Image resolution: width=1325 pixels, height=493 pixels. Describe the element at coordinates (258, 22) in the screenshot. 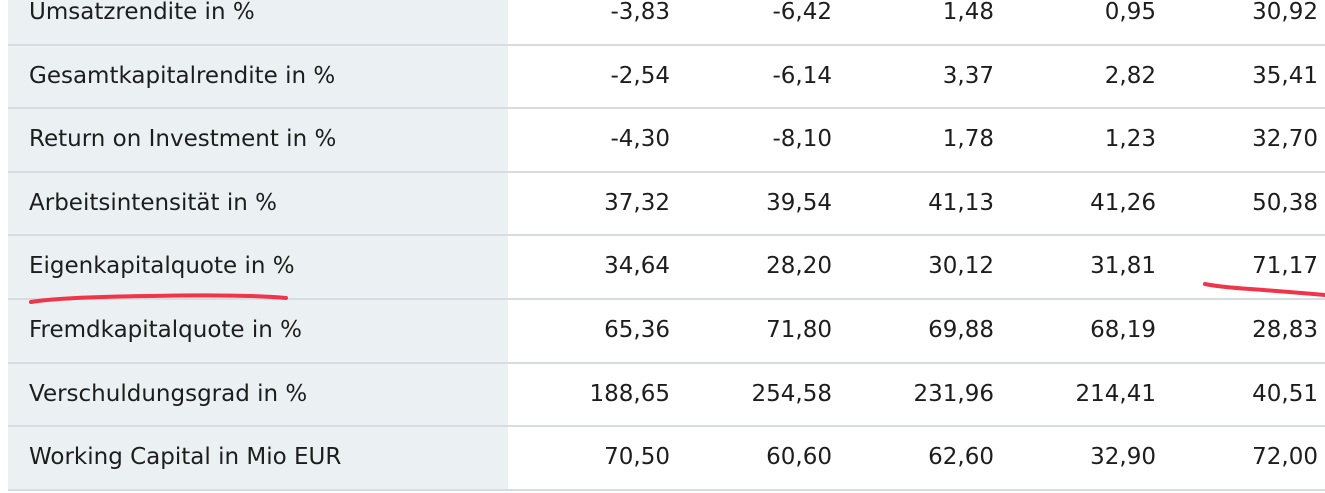

I see `row-label: Umsatzrendite in %` at that location.